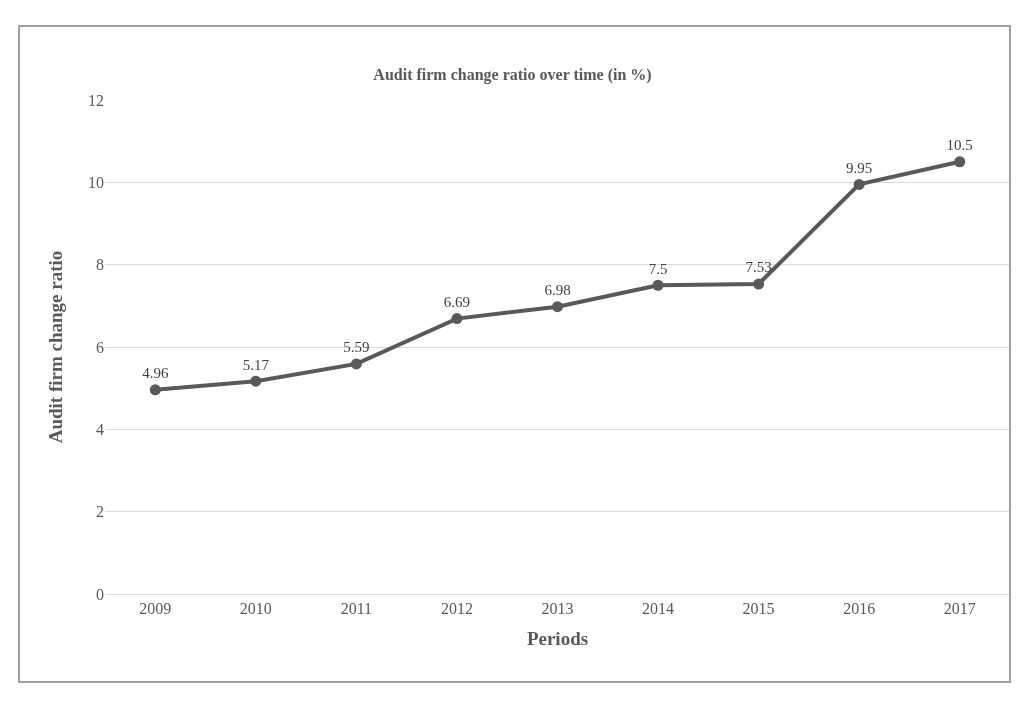 This screenshot has width=1025, height=709. Describe the element at coordinates (557, 609) in the screenshot. I see `x-tick-label: 2013` at that location.